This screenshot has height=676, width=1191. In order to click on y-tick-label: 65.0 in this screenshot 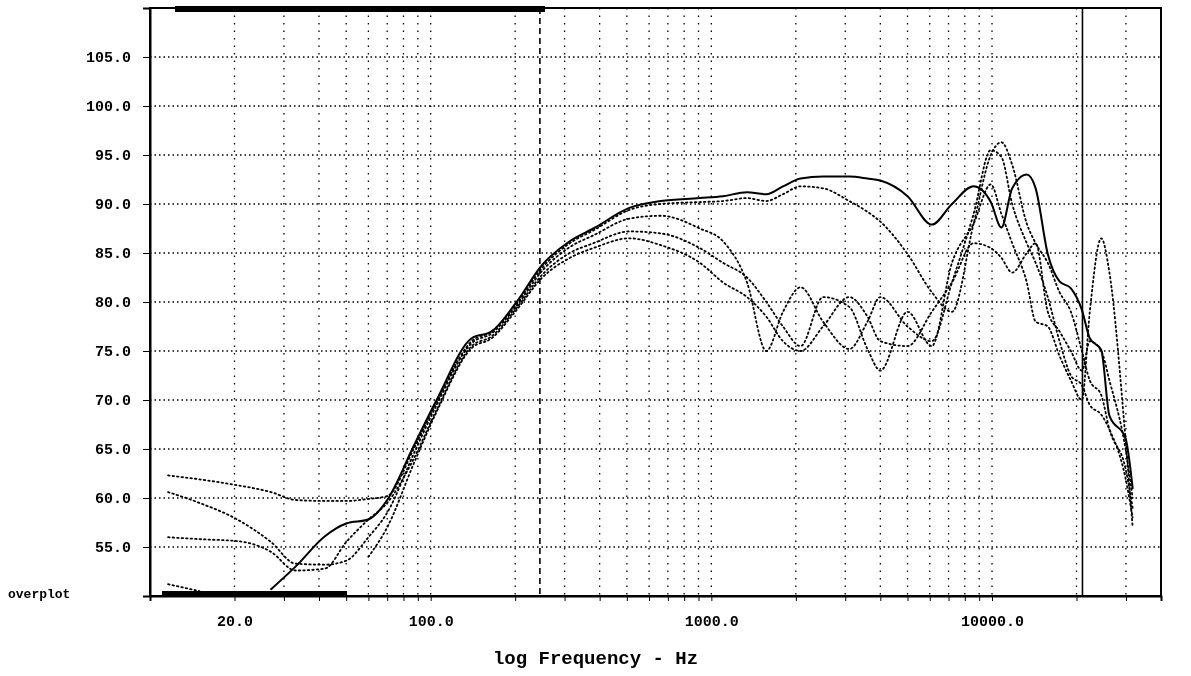, I will do `click(112, 451)`.